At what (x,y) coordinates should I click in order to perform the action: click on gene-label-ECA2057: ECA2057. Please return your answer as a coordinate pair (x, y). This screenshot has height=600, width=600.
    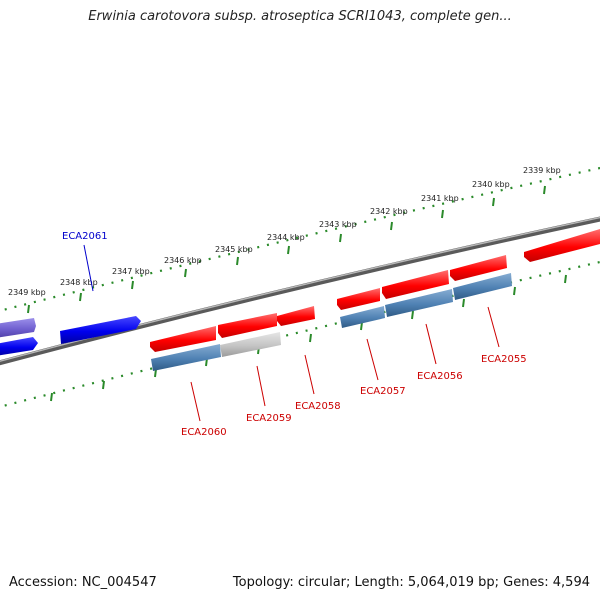
    Looking at the image, I should click on (383, 391).